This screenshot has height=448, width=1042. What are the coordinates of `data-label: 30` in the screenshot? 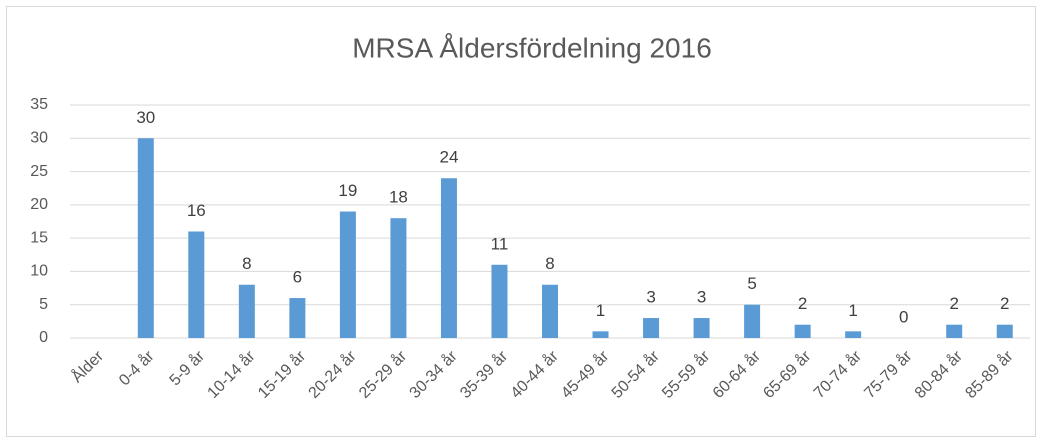 It's located at (145, 117).